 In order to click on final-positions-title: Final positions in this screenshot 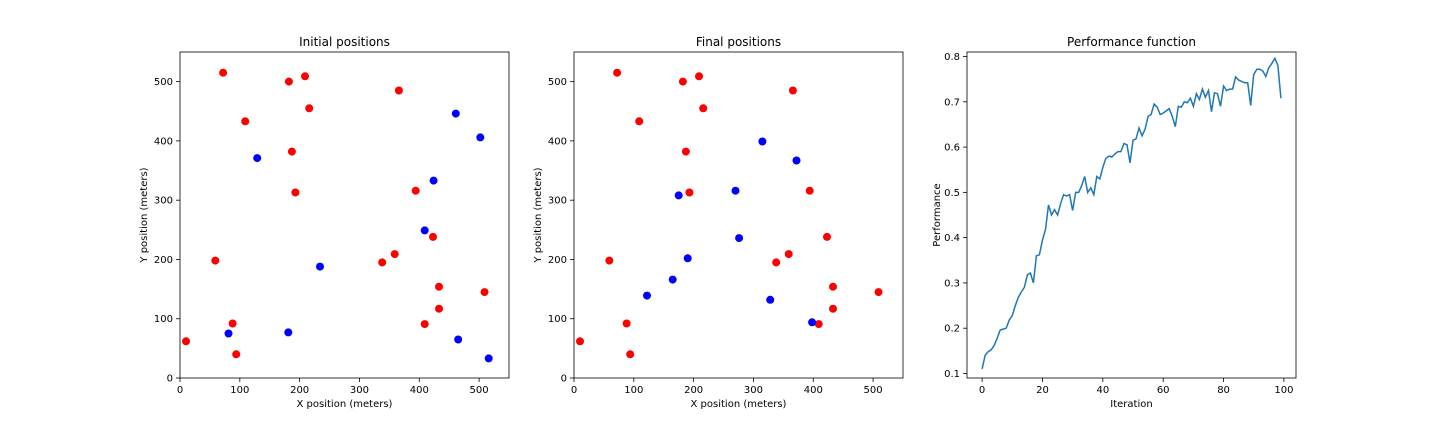, I will do `click(738, 42)`.